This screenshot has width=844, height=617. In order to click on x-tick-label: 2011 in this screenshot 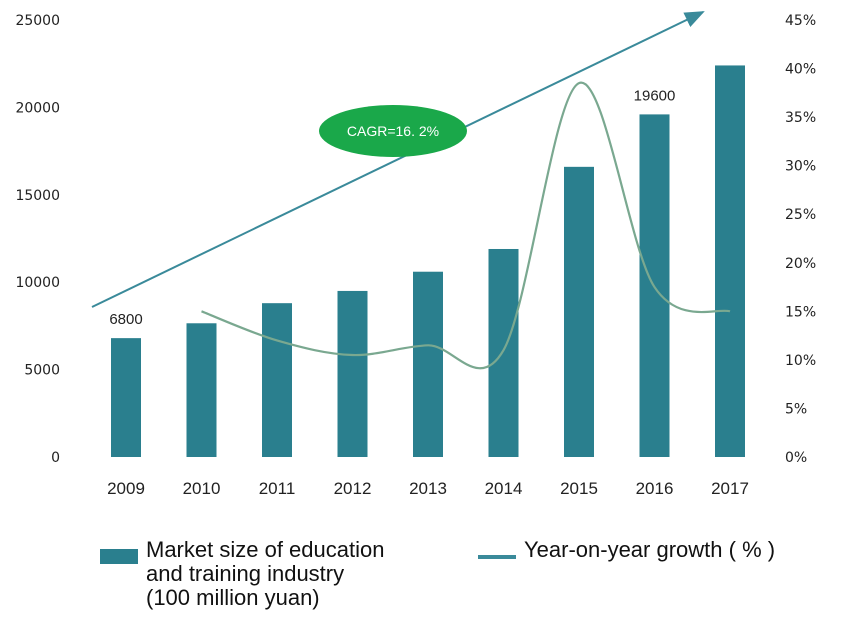, I will do `click(277, 488)`.